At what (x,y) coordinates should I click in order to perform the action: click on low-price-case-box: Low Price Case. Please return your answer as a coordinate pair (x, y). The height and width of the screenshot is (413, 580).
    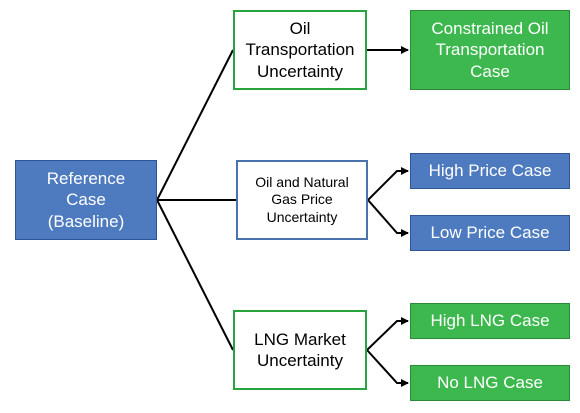
    Looking at the image, I should click on (490, 233).